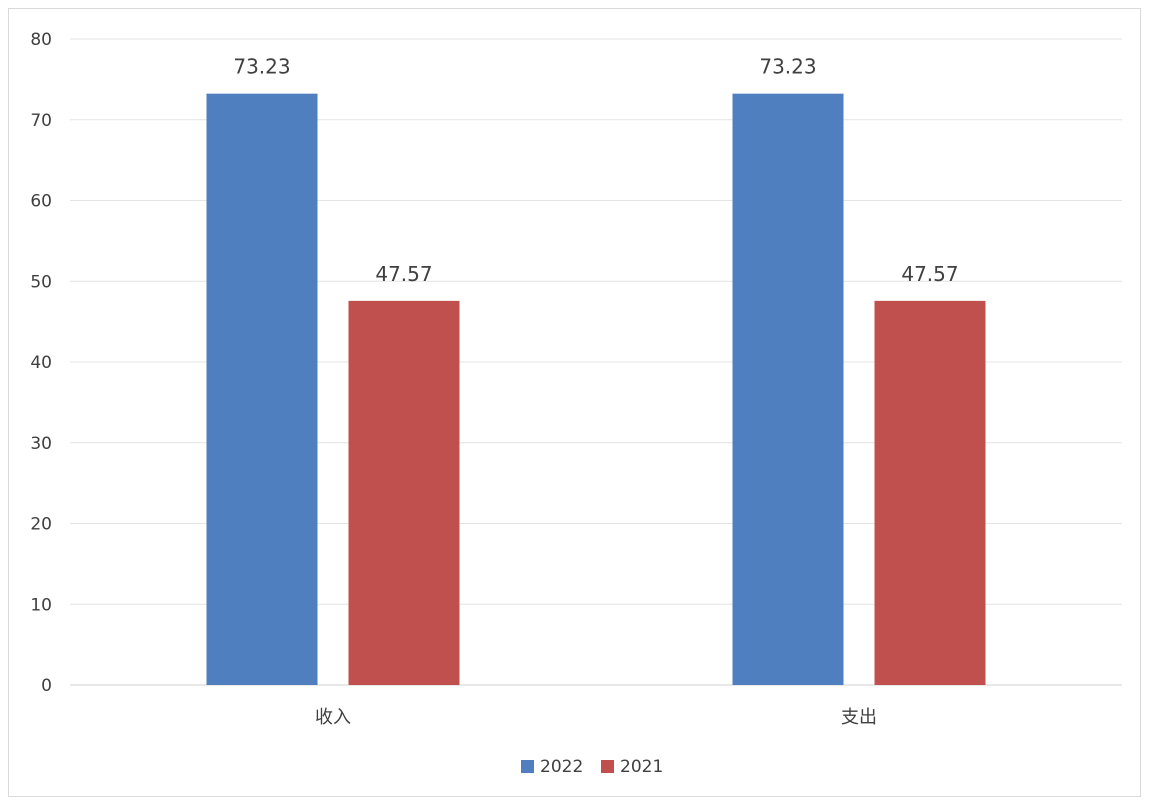  I want to click on y-tick-label: 10, so click(41, 605).